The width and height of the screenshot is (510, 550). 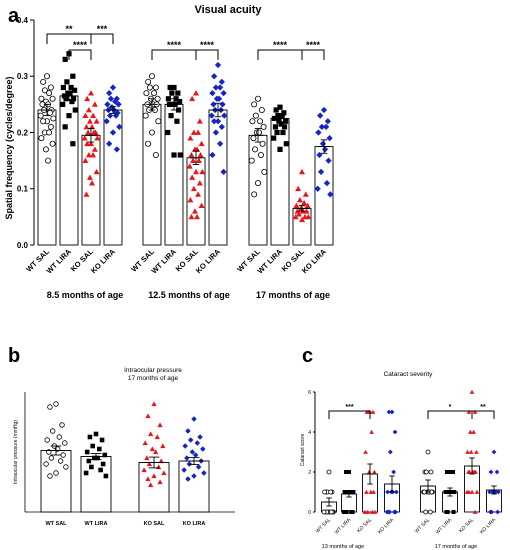 I want to click on chart-a-significance-bracket, so click(x=207, y=54).